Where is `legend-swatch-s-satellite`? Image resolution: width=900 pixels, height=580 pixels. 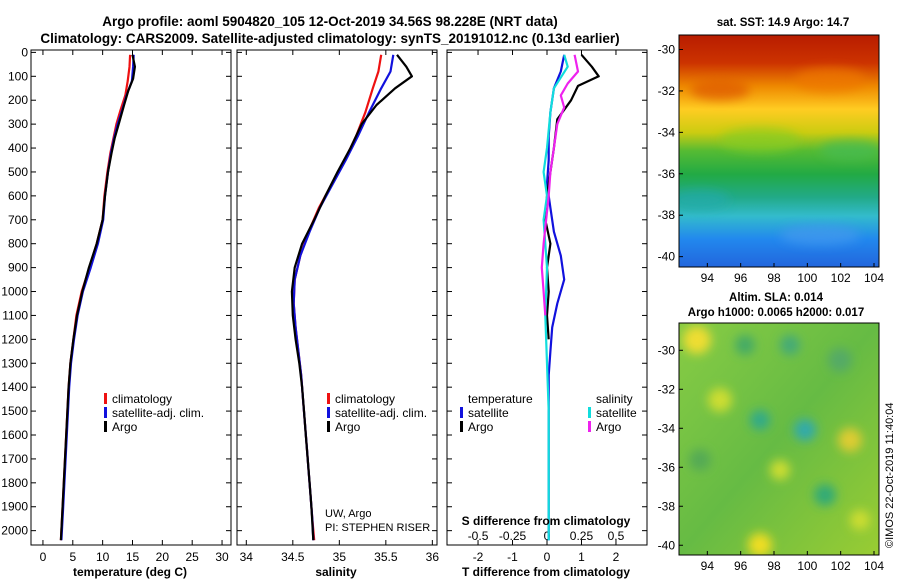 legend-swatch-s-satellite is located at coordinates (589, 412).